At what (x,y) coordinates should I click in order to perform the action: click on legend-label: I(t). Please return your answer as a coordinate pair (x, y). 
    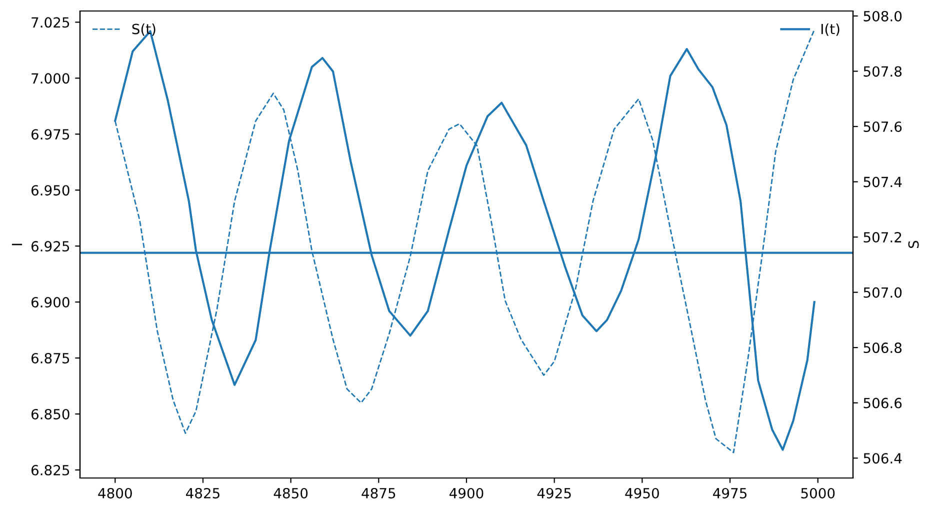
    Looking at the image, I should click on (830, 30).